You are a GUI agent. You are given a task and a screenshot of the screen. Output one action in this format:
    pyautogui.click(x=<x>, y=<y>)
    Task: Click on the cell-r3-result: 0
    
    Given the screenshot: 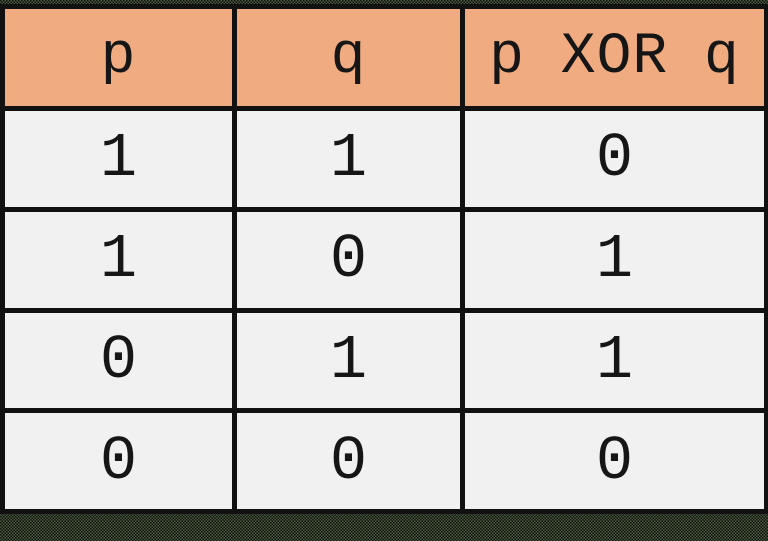 What is the action you would take?
    pyautogui.click(x=614, y=461)
    